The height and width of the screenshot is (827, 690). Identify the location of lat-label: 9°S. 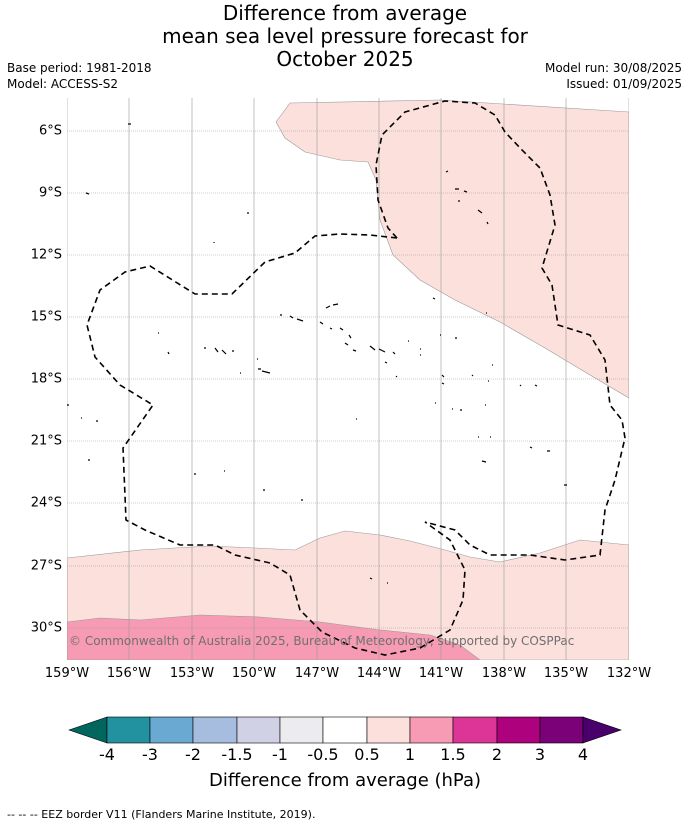
(50, 193).